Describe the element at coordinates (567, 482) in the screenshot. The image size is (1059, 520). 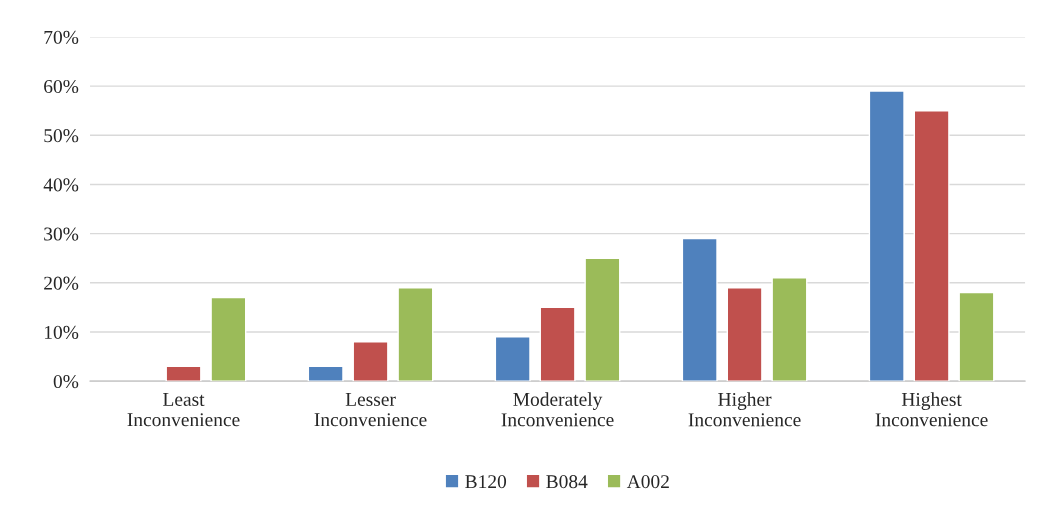
I see `legend-label: B084` at that location.